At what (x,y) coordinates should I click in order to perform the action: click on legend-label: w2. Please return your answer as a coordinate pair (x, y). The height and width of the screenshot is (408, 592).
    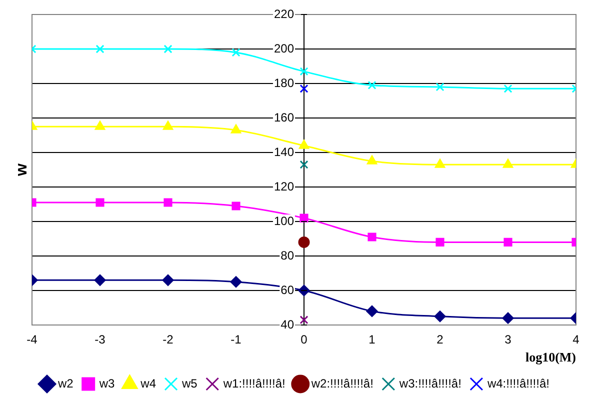
    Looking at the image, I should click on (65, 383).